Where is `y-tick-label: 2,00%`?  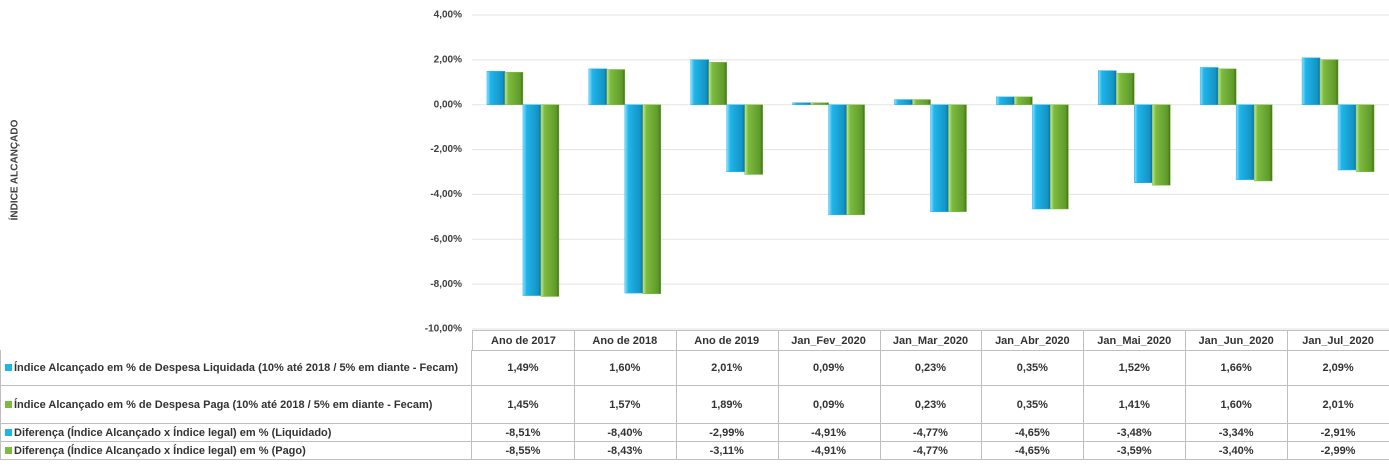
y-tick-label: 2,00% is located at coordinates (448, 59).